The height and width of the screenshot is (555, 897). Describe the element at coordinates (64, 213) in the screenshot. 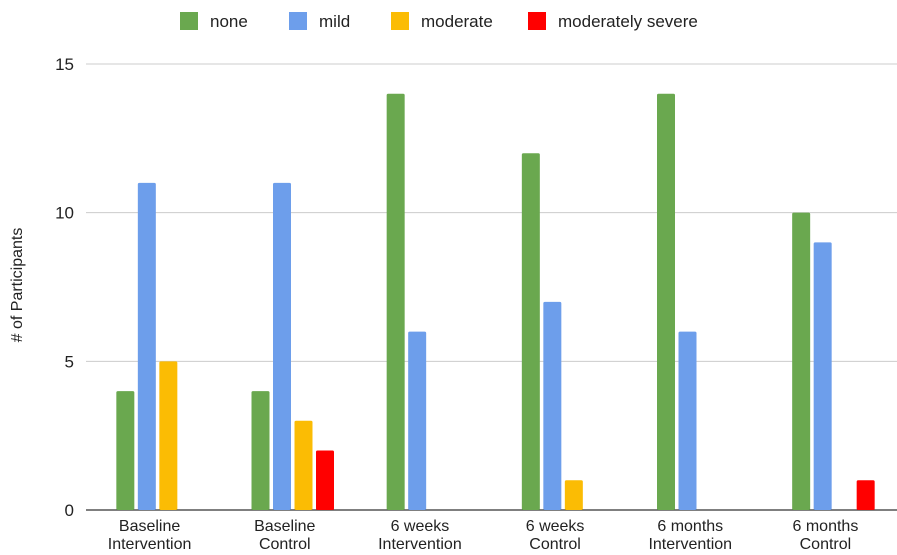

I see `y-tick-label: 10` at that location.